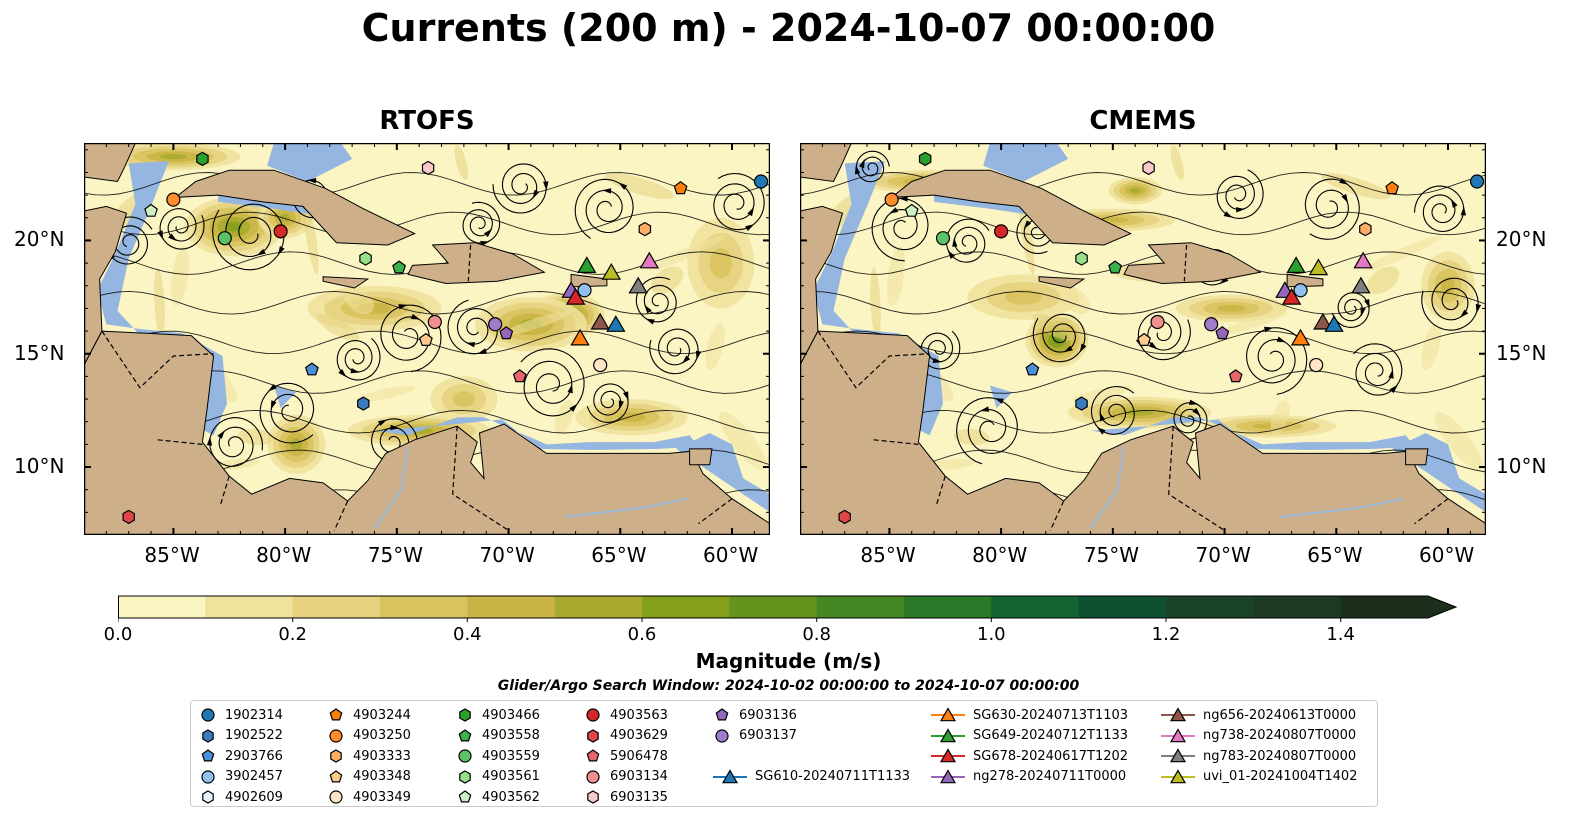 The image size is (1577, 827). What do you see at coordinates (619, 555) in the screenshot?
I see `lon-tick-label: 65°W` at bounding box center [619, 555].